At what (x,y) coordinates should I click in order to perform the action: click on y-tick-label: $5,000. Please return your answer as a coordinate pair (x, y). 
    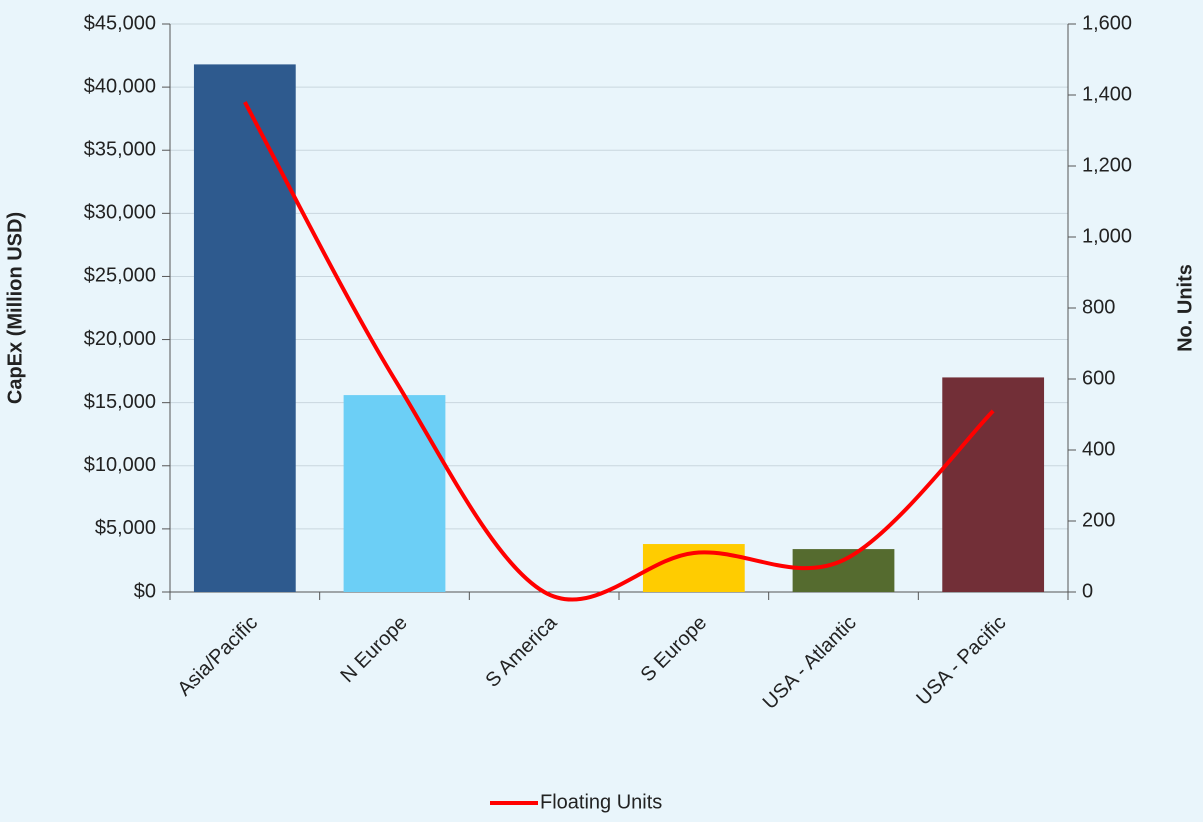
    Looking at the image, I should click on (125, 528).